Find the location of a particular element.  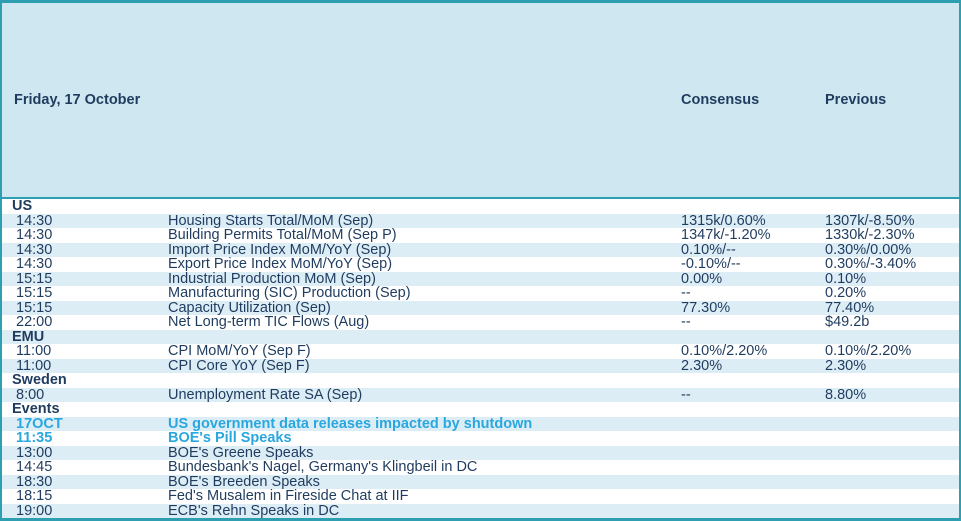

section-row-us: US is located at coordinates (480, 206).